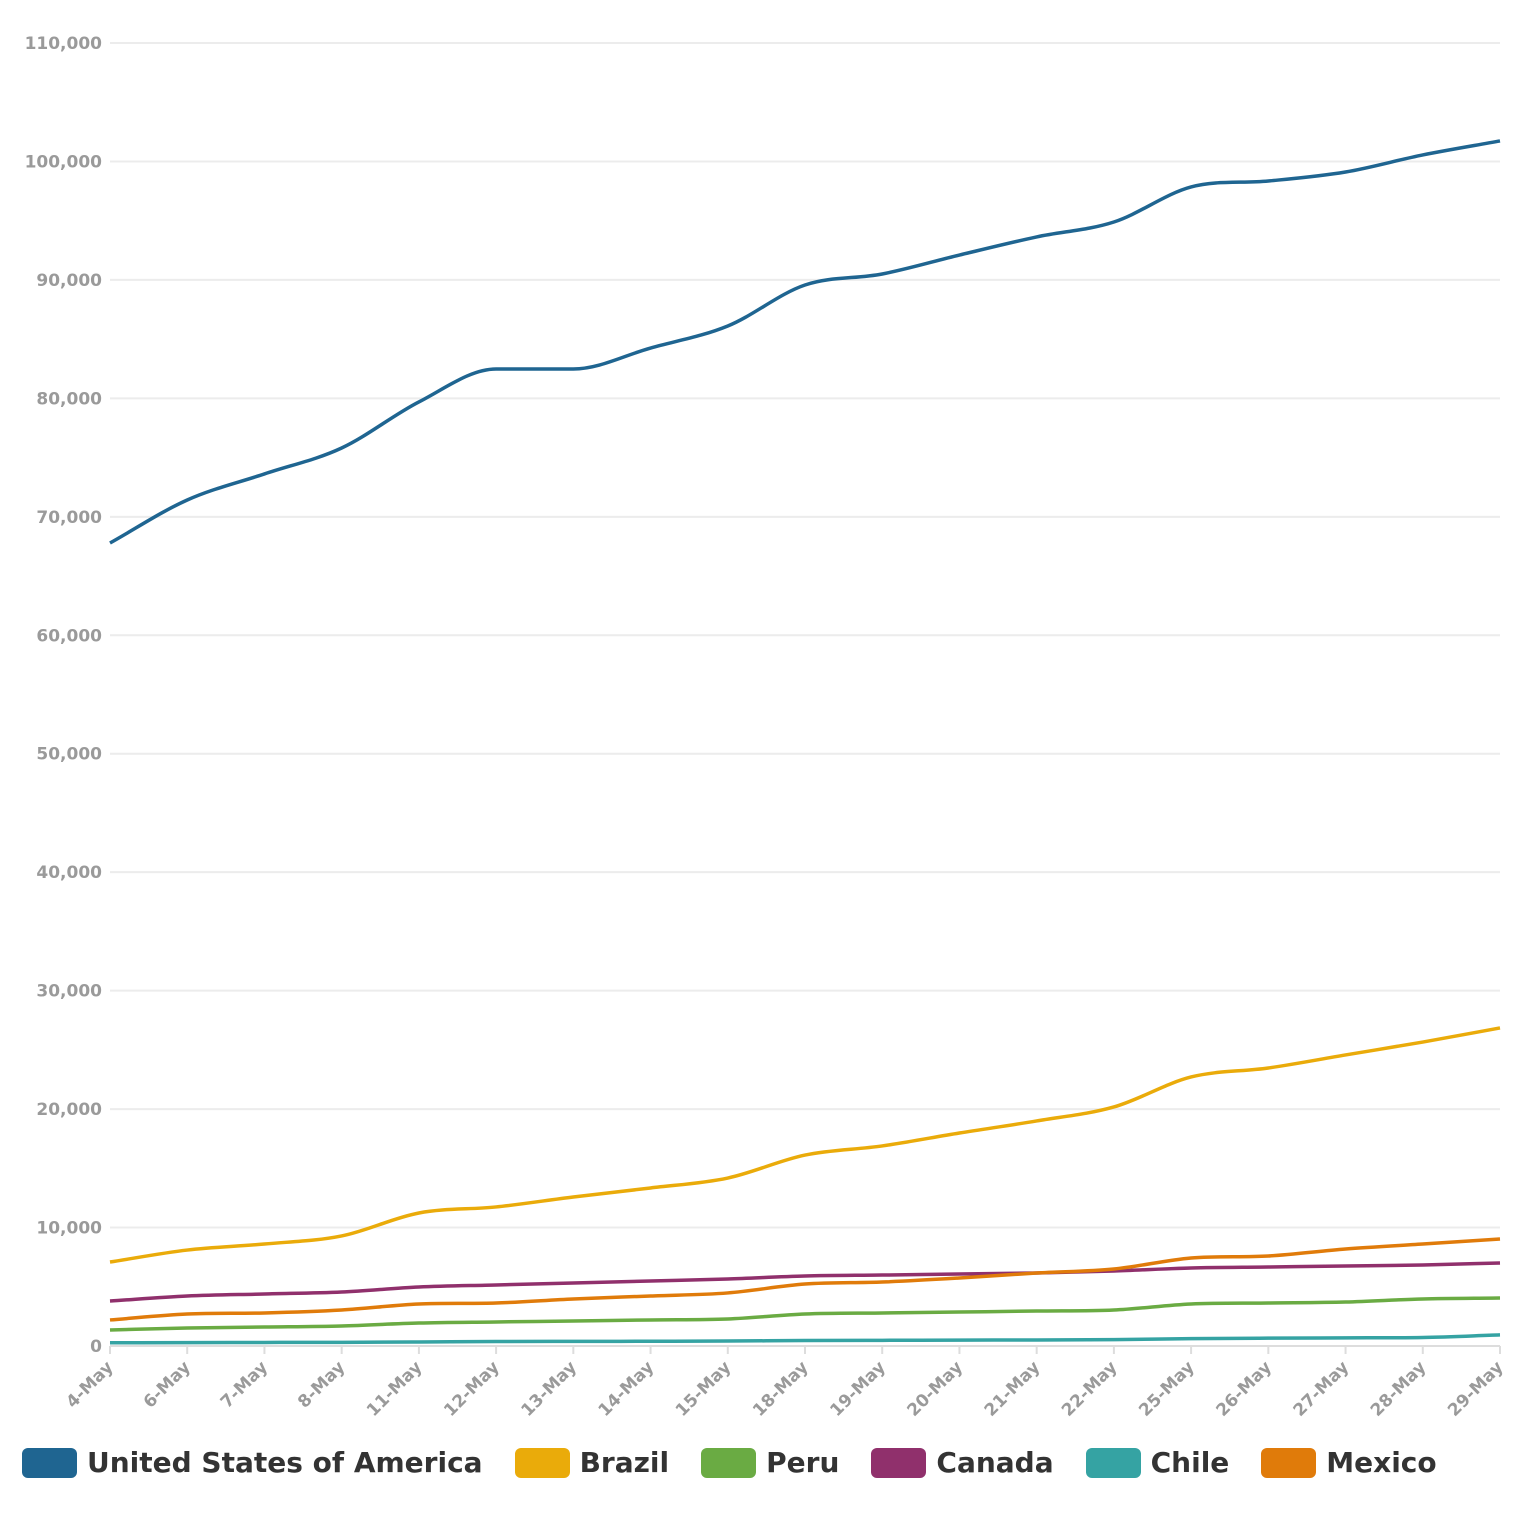 Image resolution: width=1536 pixels, height=1536 pixels. What do you see at coordinates (244, 1384) in the screenshot?
I see `x-tick-label: 7-May` at bounding box center [244, 1384].